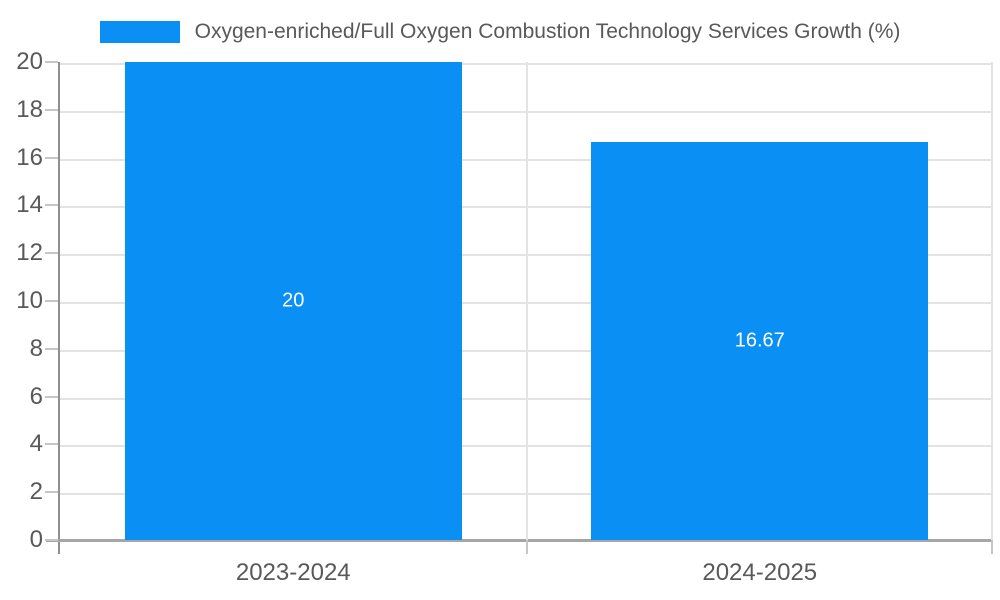  I want to click on y-tick-label: 20, so click(29, 61).